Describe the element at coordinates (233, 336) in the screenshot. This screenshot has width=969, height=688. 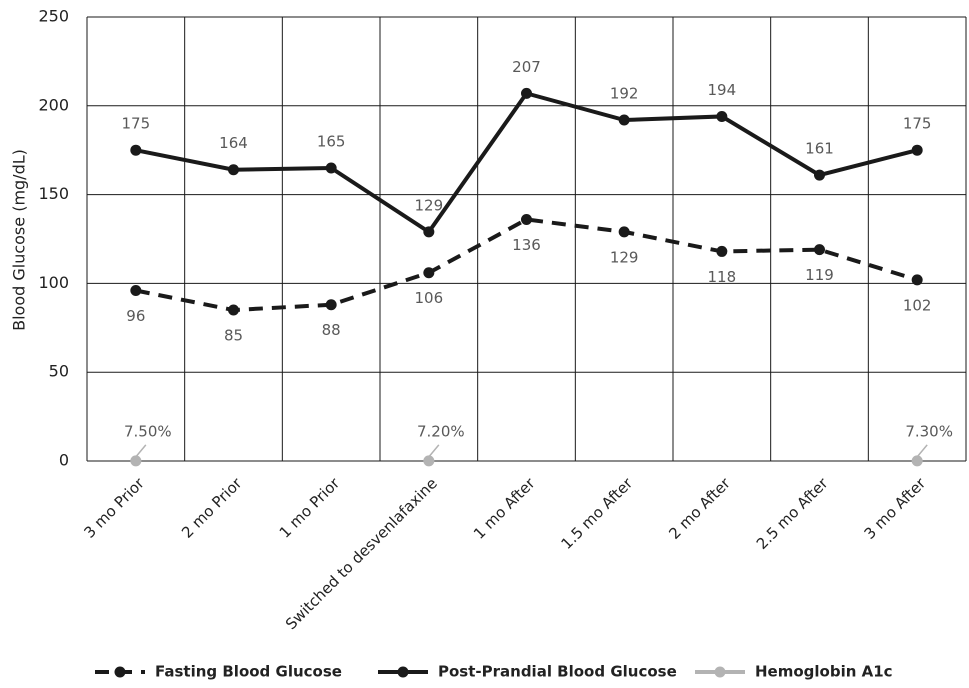
I see `data-label: 85` at that location.